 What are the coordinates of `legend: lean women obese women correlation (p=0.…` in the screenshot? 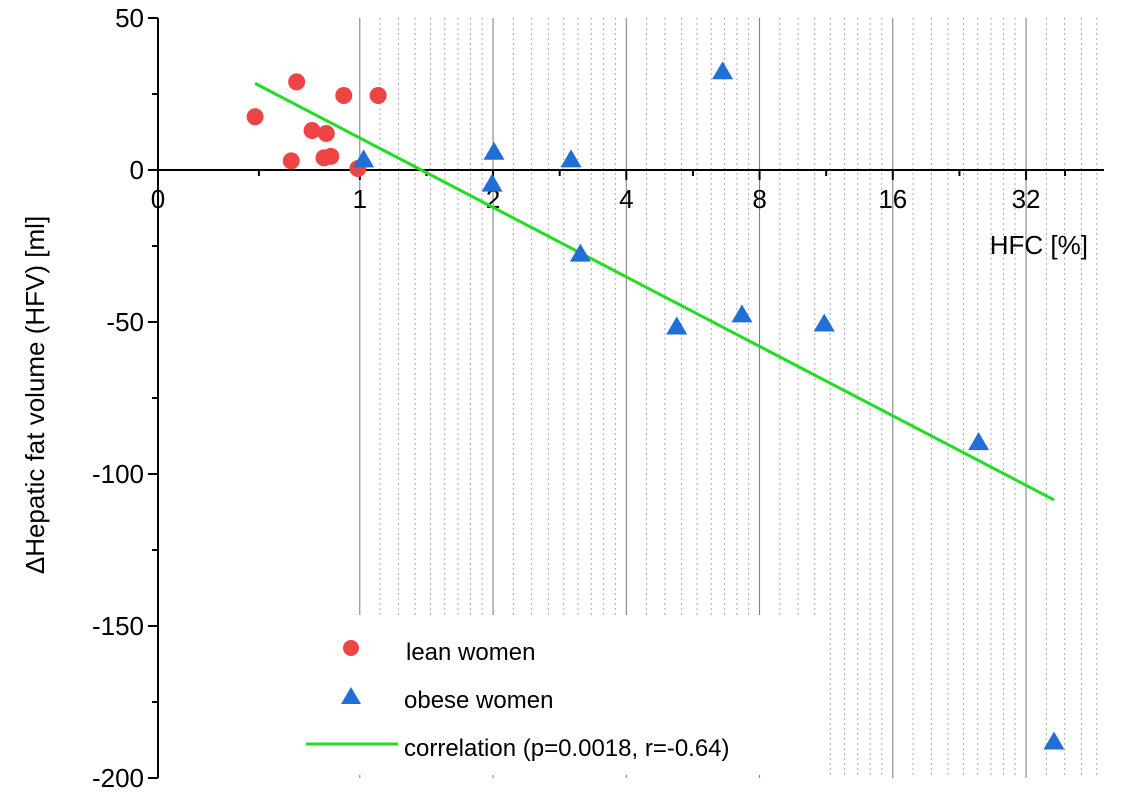 It's located at (560, 695).